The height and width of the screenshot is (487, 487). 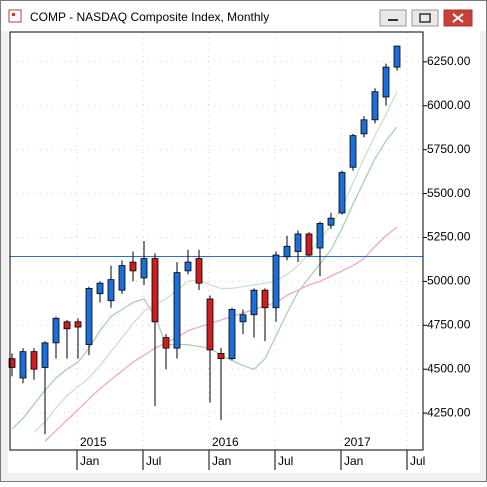 What do you see at coordinates (449, 105) in the screenshot?
I see `y-tick-label: 6000.00` at bounding box center [449, 105].